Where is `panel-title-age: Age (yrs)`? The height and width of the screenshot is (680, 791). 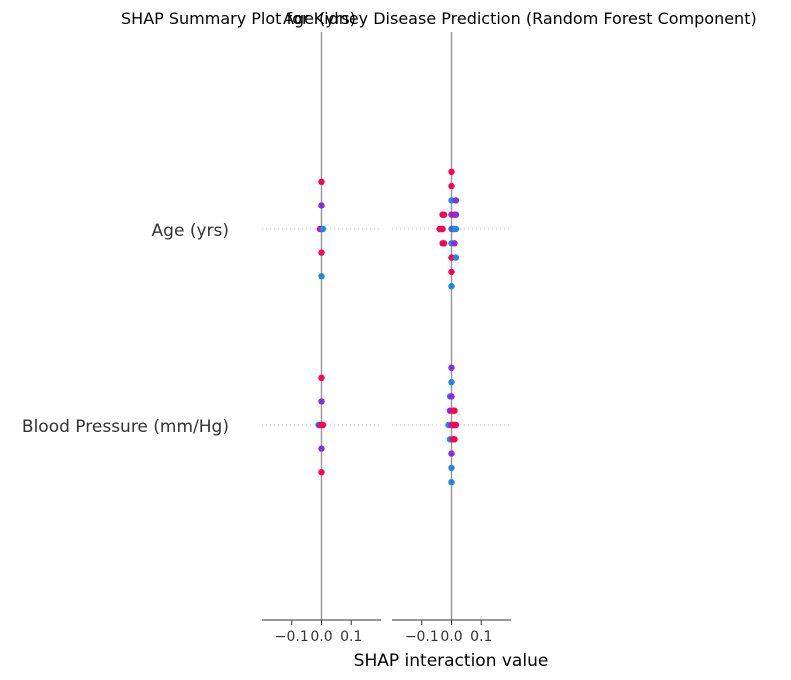
panel-title-age: Age (yrs) is located at coordinates (319, 18).